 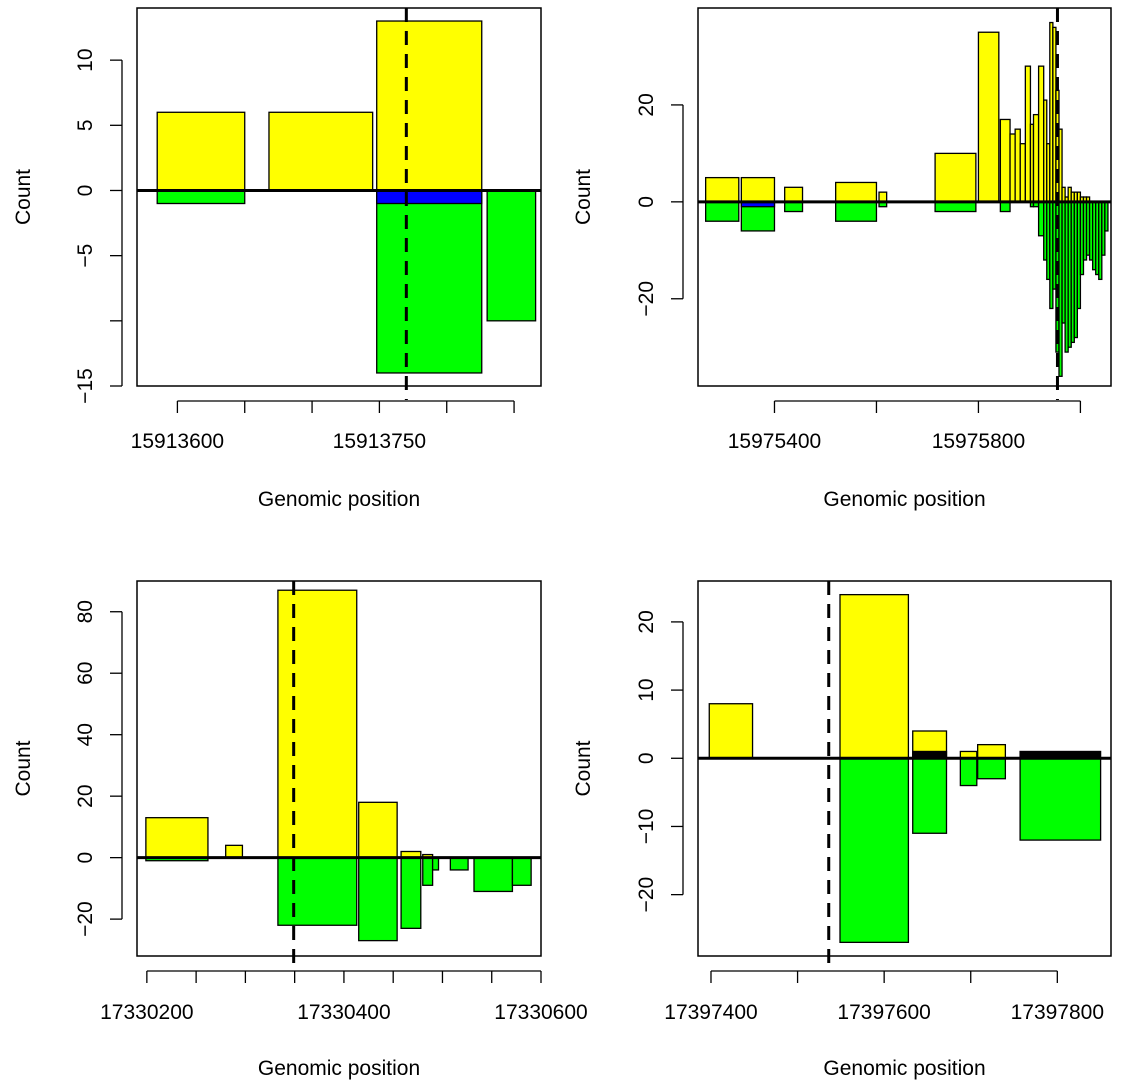 I want to click on x-tick-label: 15913600, so click(x=177, y=441).